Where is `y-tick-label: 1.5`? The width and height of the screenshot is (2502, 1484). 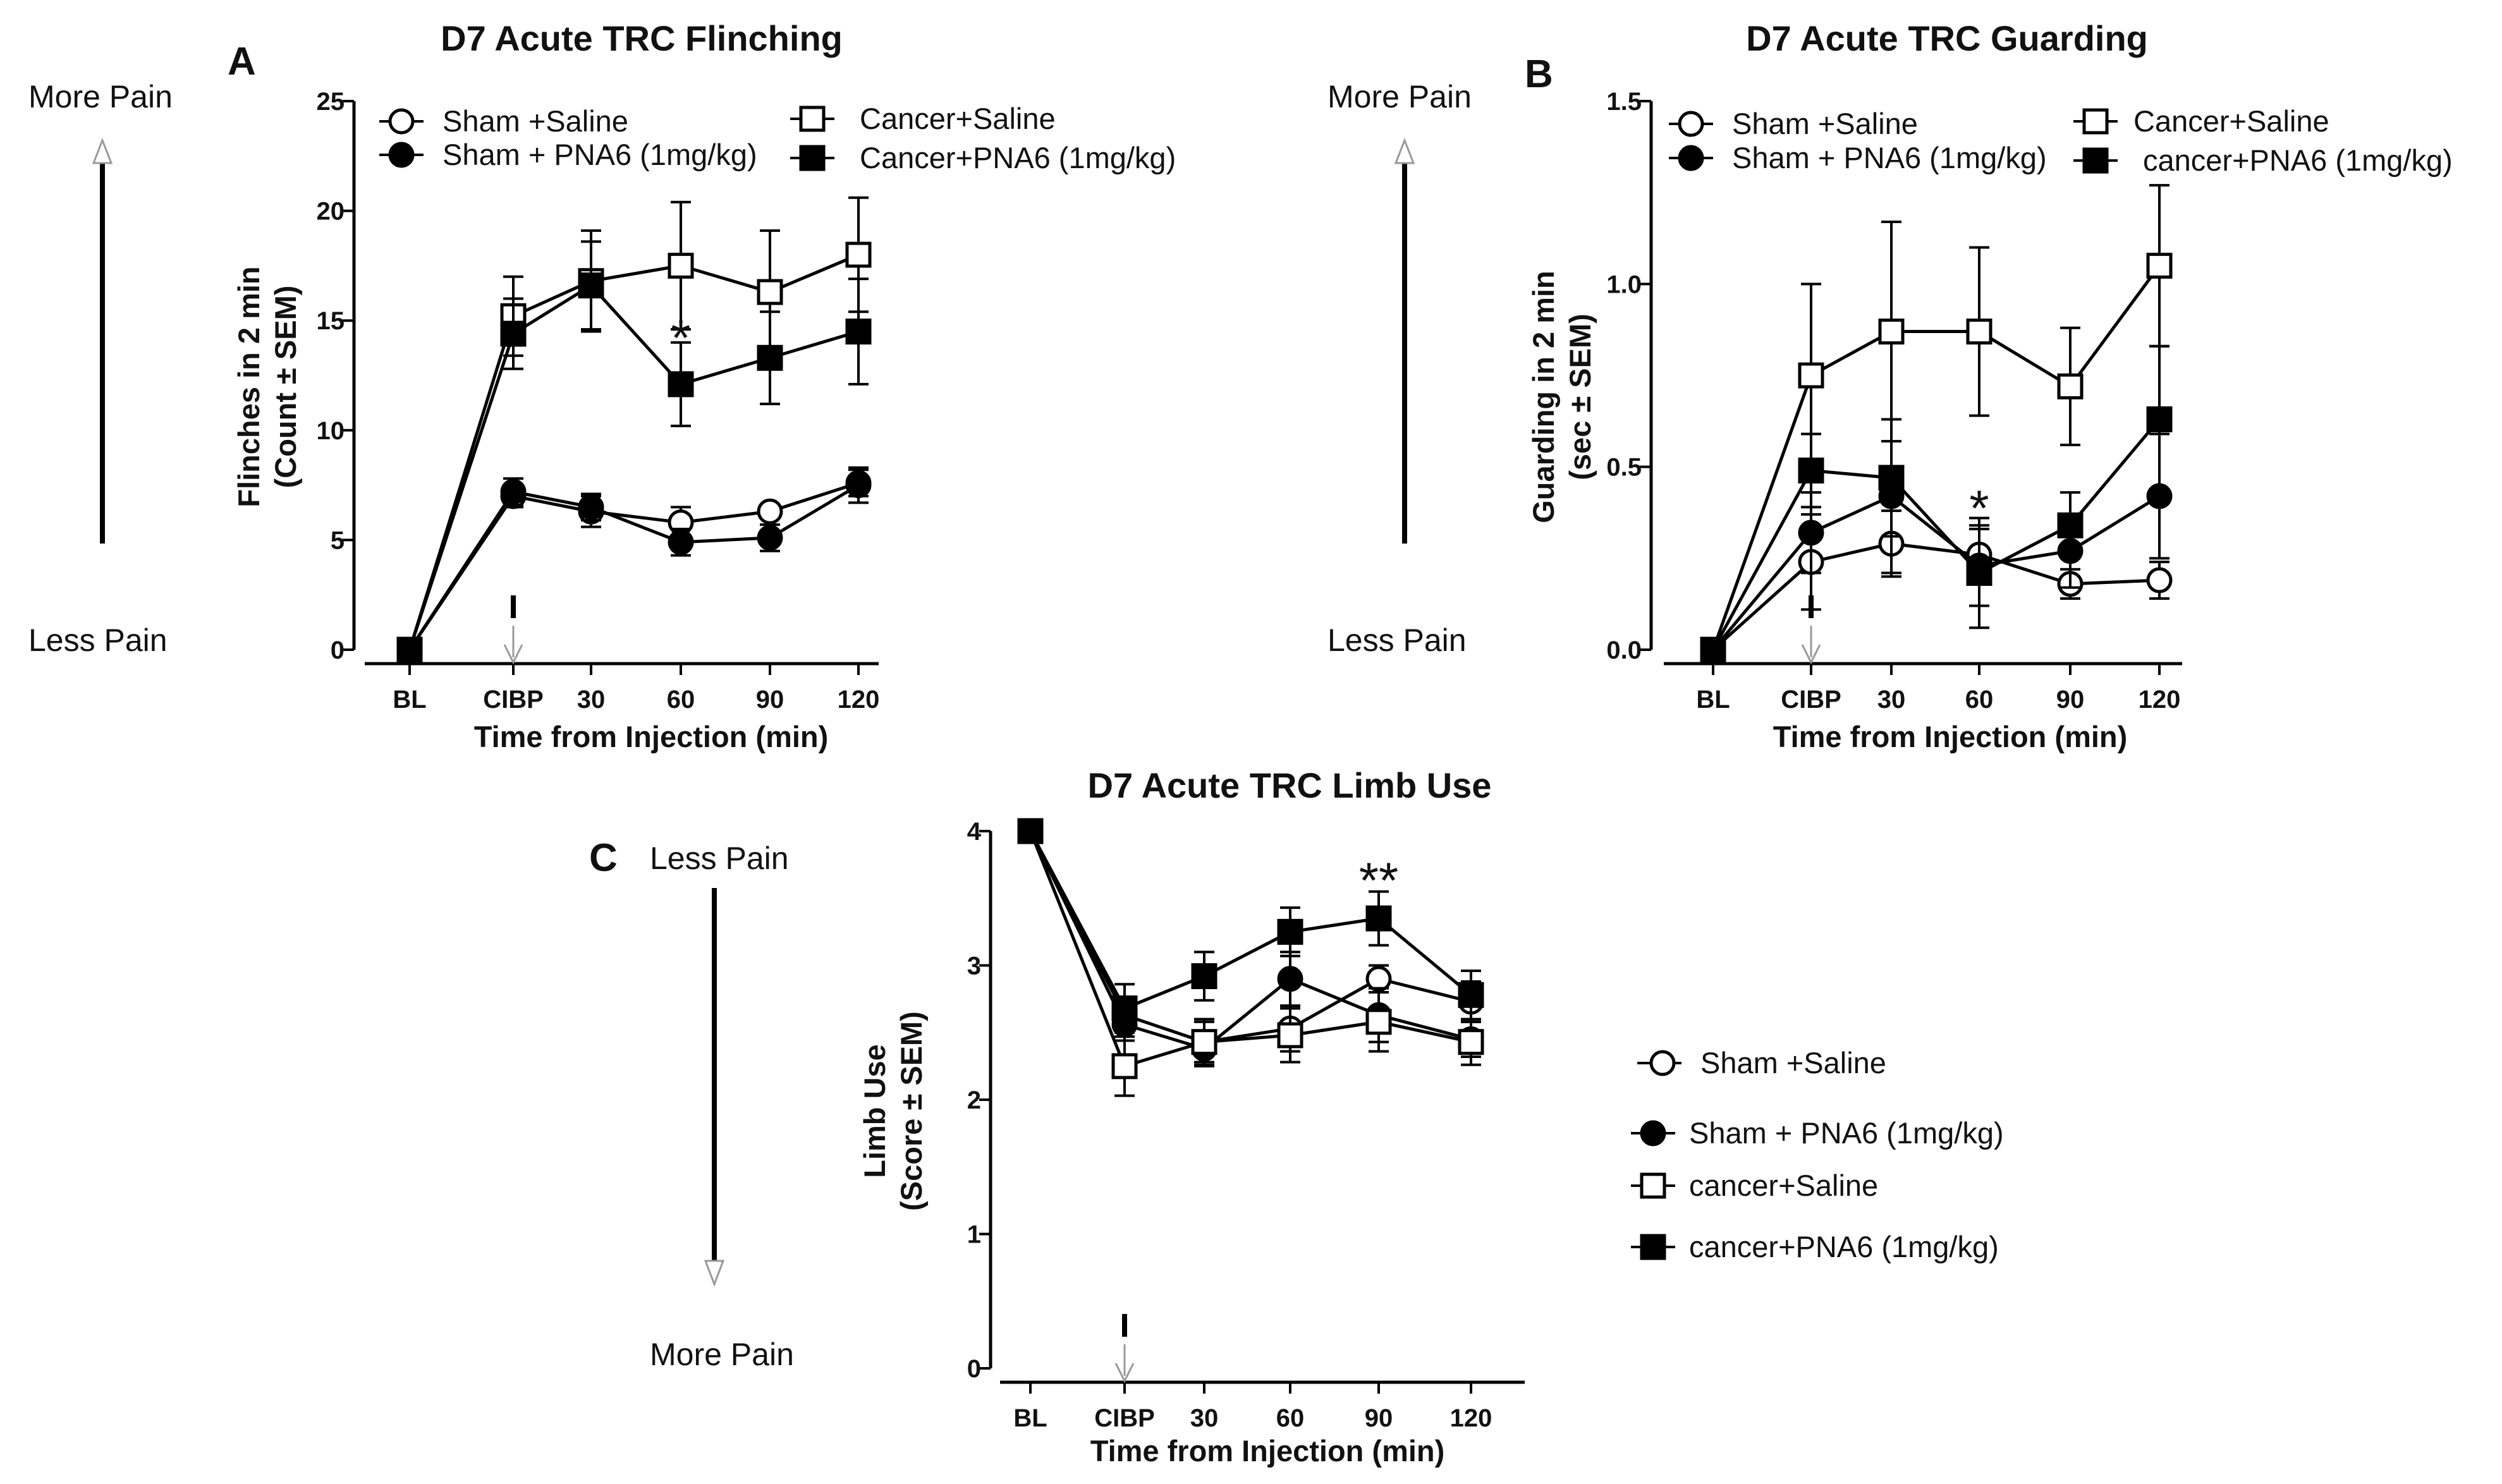
y-tick-label: 1.5 is located at coordinates (1624, 102).